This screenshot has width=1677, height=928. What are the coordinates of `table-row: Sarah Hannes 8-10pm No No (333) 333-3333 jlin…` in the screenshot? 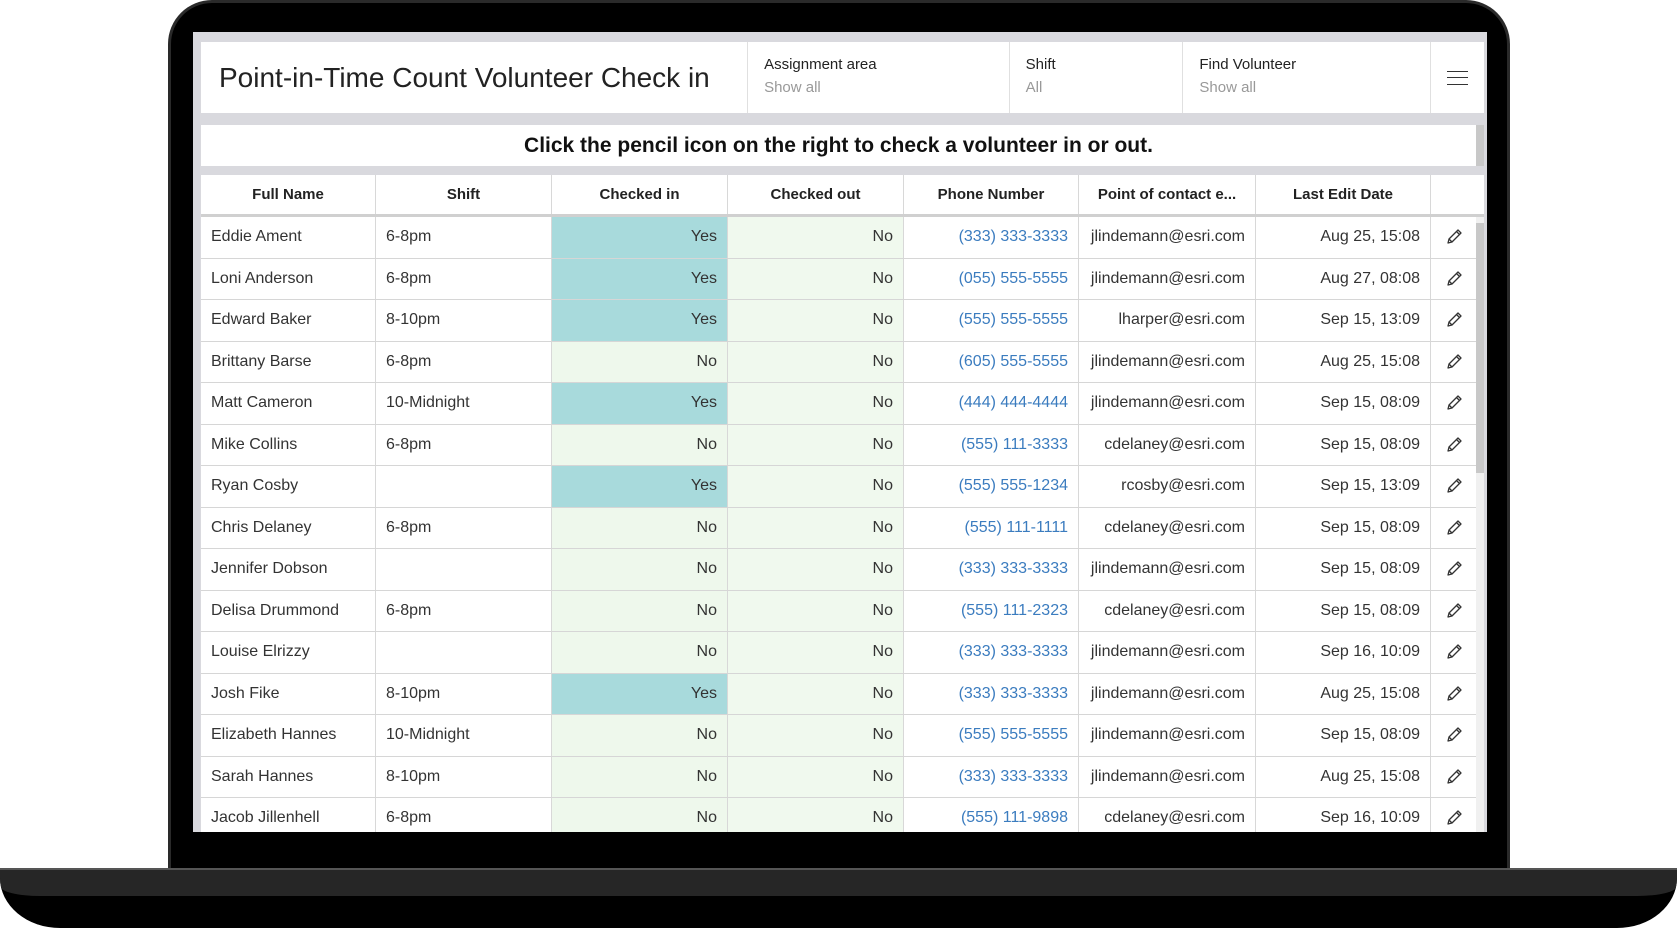 It's located at (838, 777).